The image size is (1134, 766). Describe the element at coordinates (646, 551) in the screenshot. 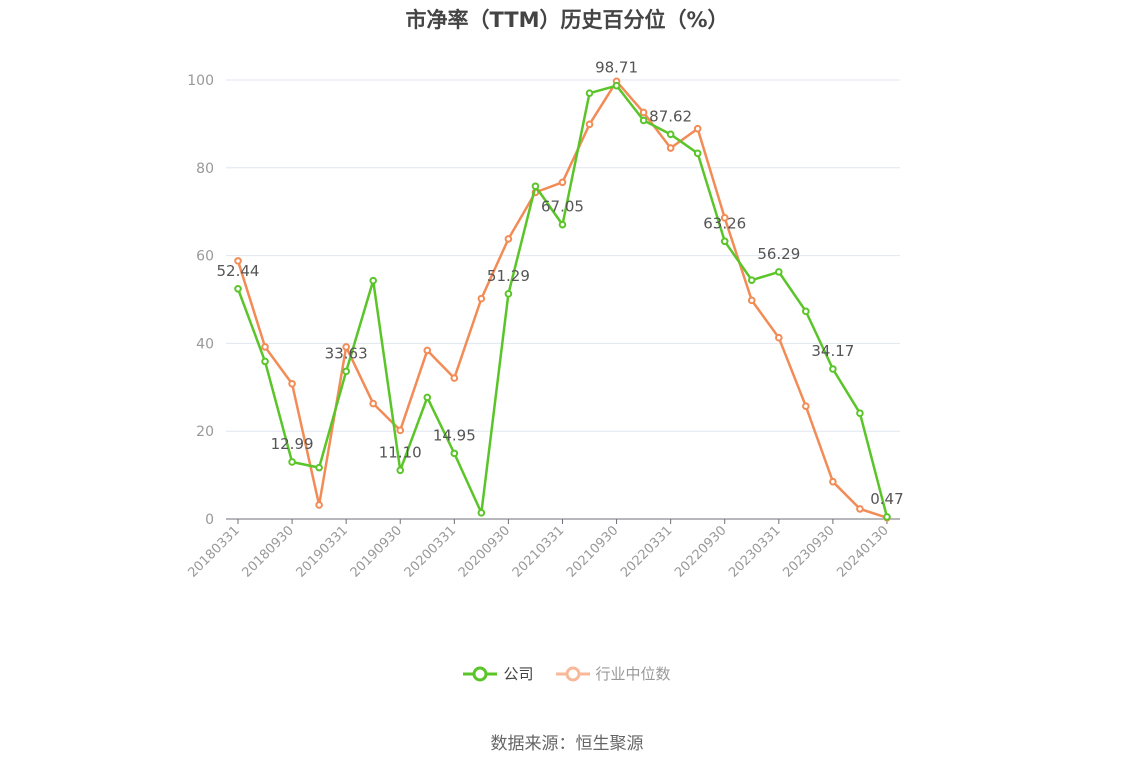

I see `x-tick-label: 20220331` at that location.